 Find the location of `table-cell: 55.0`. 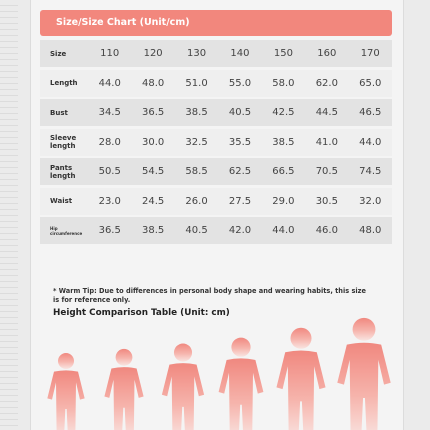

table-cell: 55.0 is located at coordinates (240, 83).